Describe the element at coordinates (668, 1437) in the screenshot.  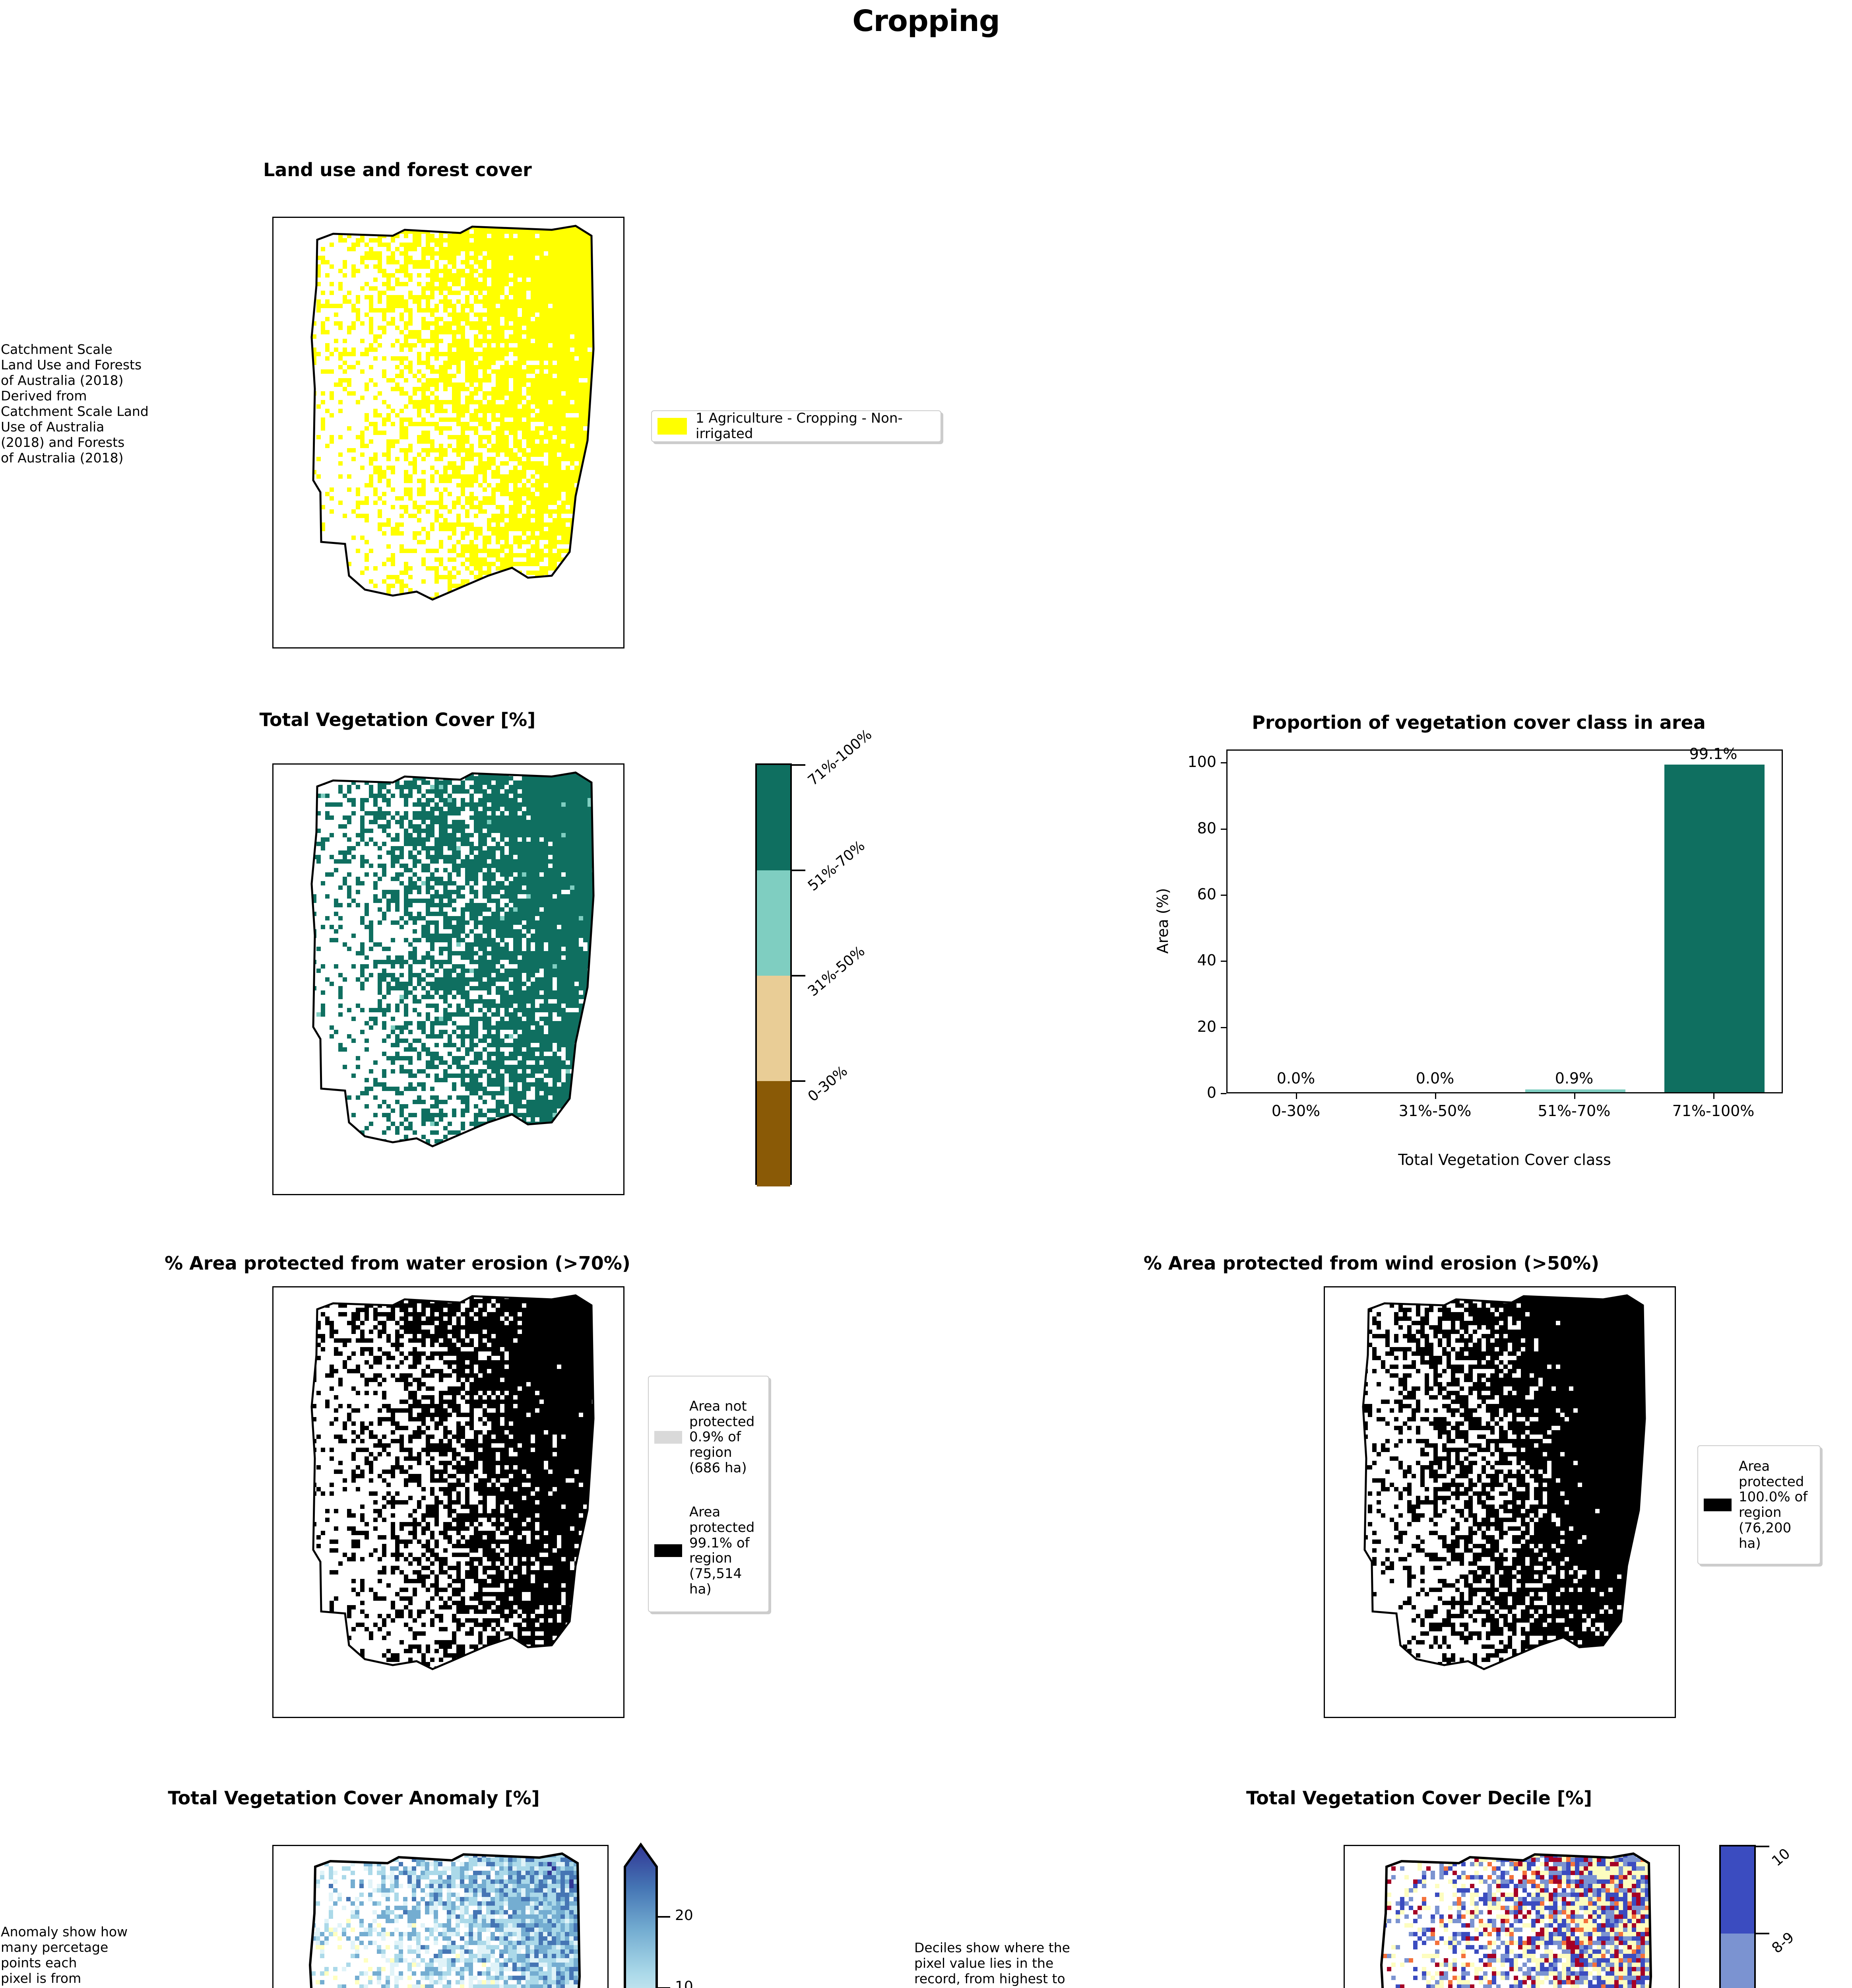
I see `legend-swatch-area-not-protected` at that location.